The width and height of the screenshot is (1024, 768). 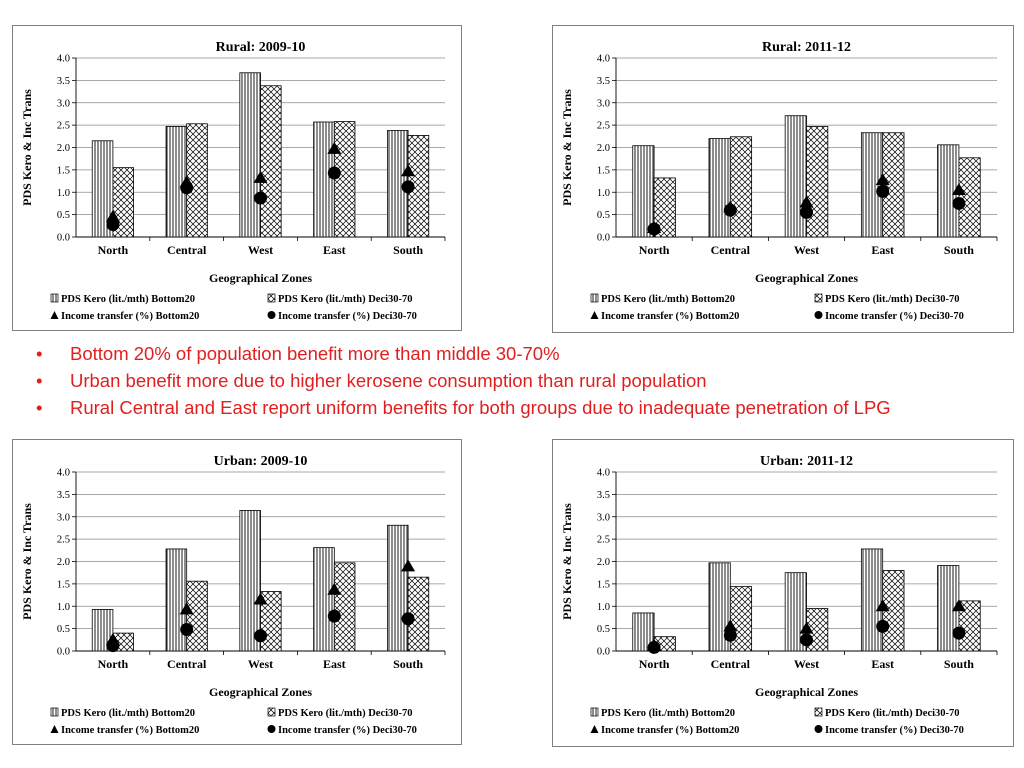 What do you see at coordinates (260, 278) in the screenshot?
I see `x-axis-title: Geographical Zones` at bounding box center [260, 278].